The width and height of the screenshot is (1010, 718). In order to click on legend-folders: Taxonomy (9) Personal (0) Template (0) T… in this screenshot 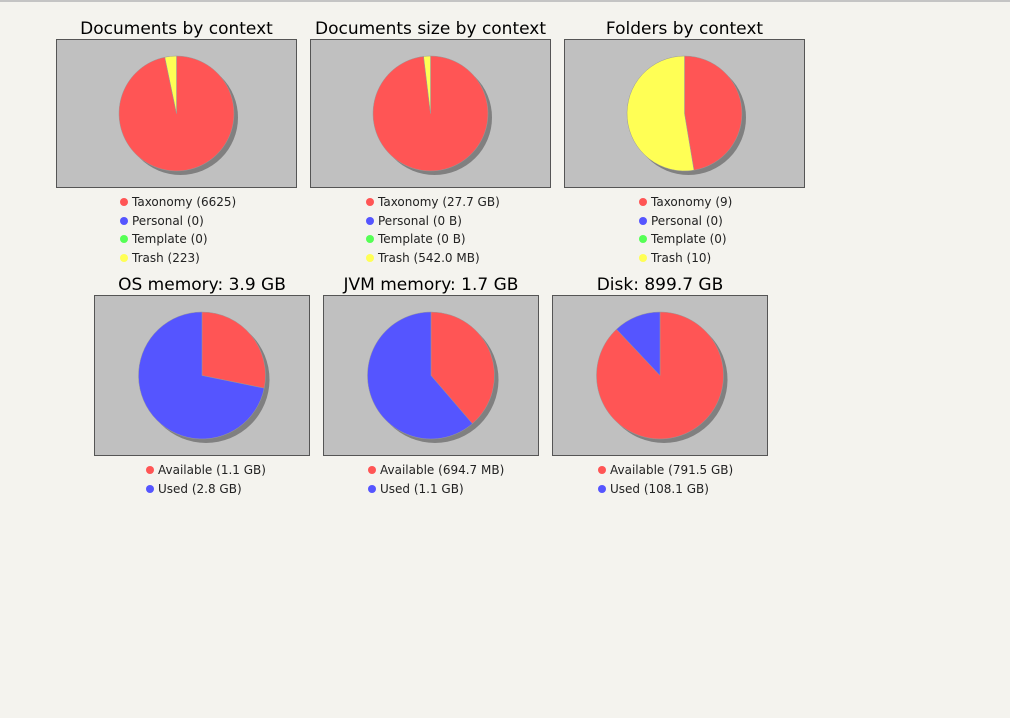, I will do `click(685, 230)`.